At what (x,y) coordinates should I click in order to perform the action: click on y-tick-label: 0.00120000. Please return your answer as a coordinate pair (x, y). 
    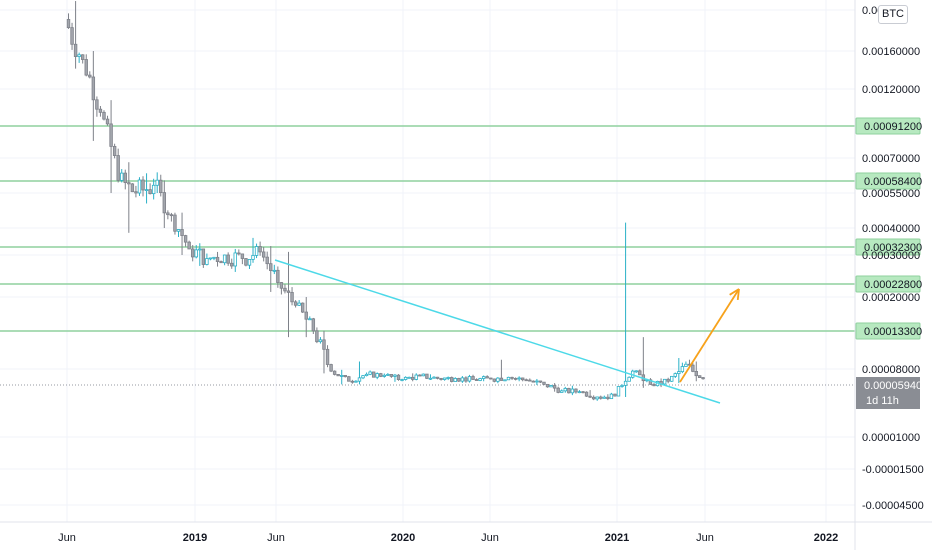
    Looking at the image, I should click on (891, 90).